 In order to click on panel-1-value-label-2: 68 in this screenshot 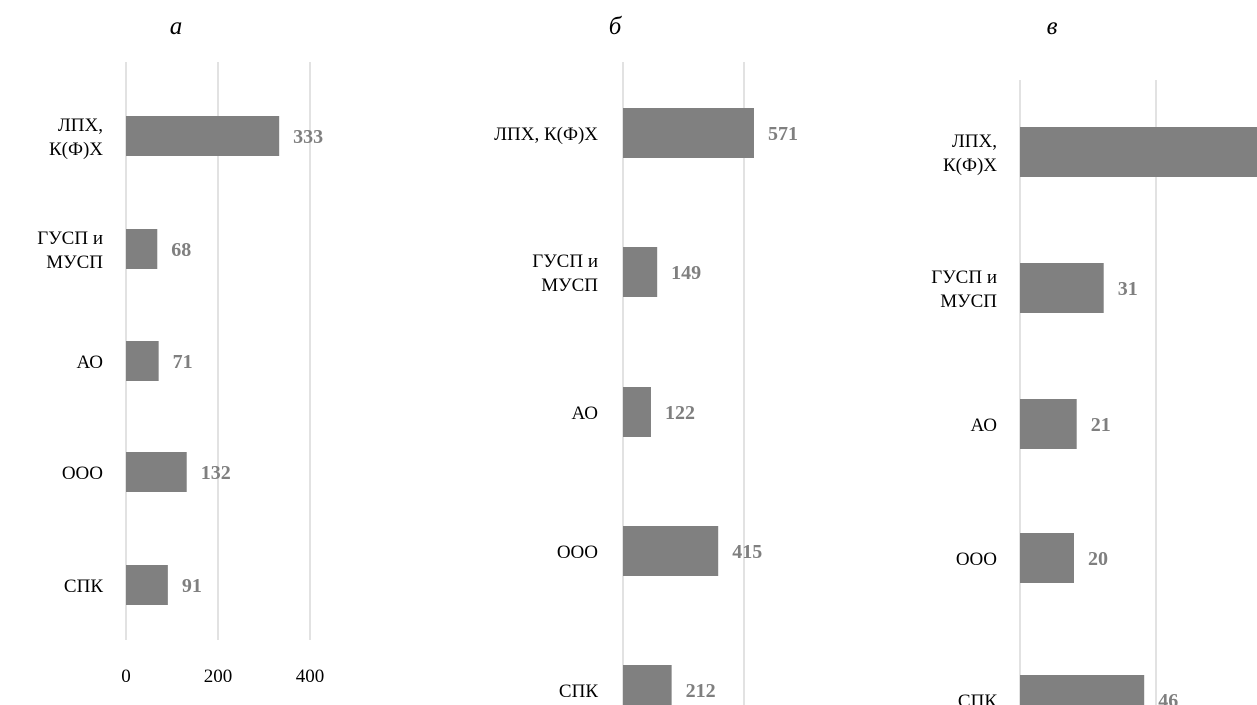, I will do `click(181, 250)`.